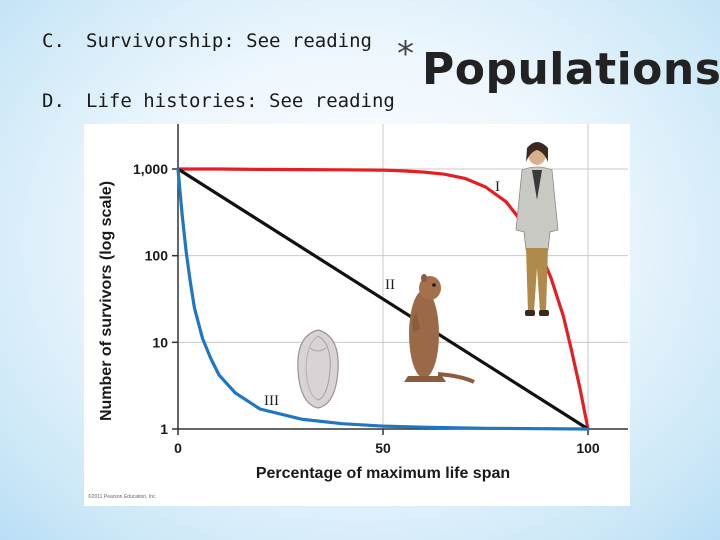 The width and height of the screenshot is (720, 540). I want to click on oyster-shell, so click(318, 369).